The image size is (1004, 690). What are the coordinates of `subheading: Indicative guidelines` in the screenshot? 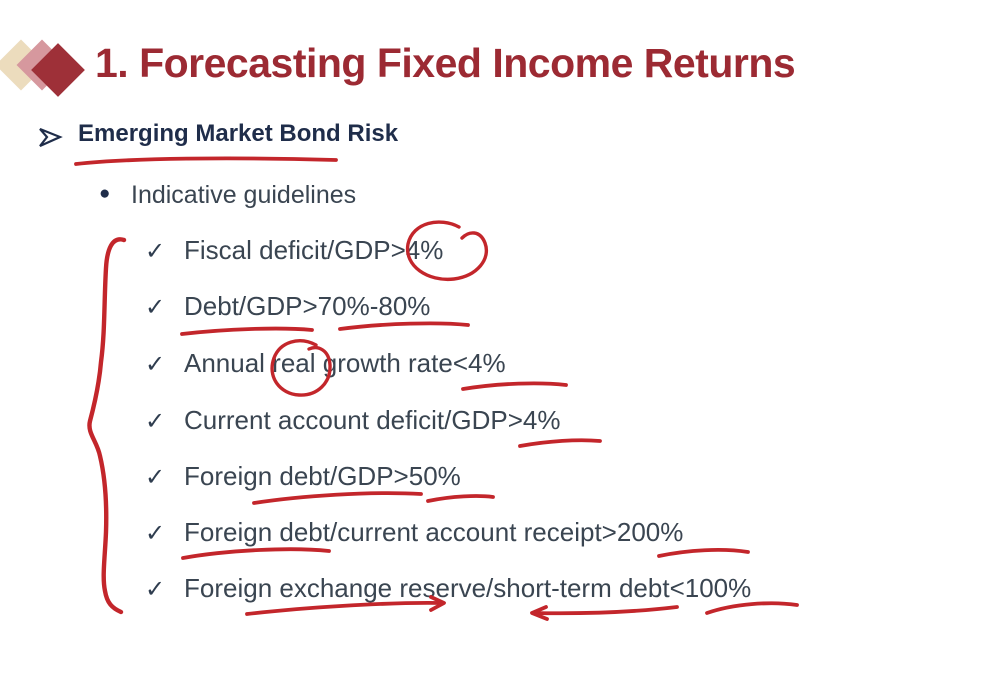 It's located at (244, 195).